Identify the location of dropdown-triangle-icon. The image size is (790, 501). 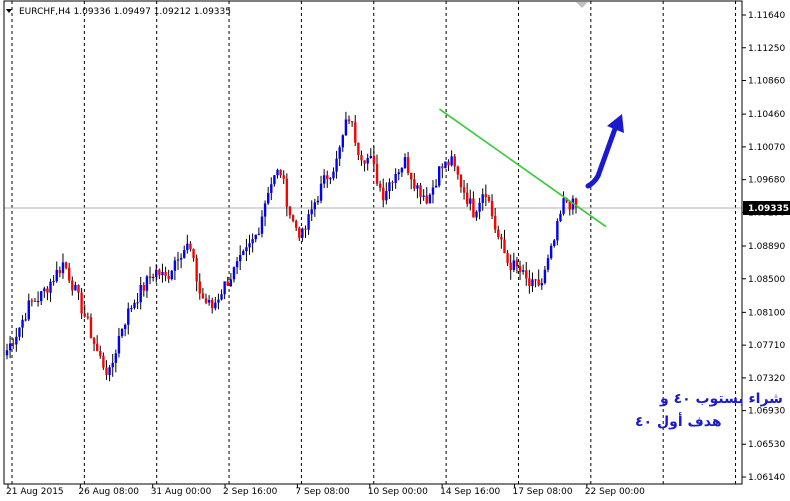
(9, 11).